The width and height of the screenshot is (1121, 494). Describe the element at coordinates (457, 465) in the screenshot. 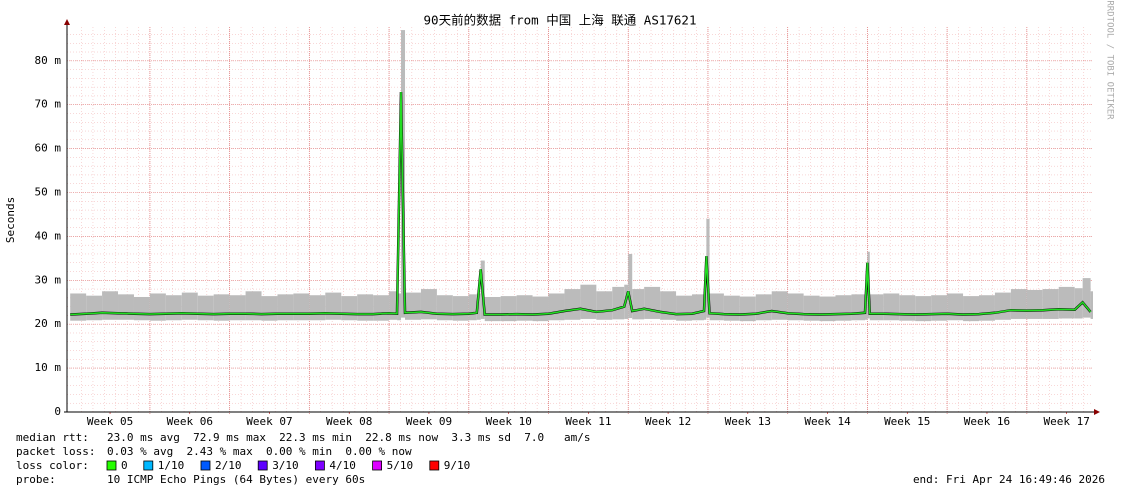

I see `legend-entry: 9/10` at that location.